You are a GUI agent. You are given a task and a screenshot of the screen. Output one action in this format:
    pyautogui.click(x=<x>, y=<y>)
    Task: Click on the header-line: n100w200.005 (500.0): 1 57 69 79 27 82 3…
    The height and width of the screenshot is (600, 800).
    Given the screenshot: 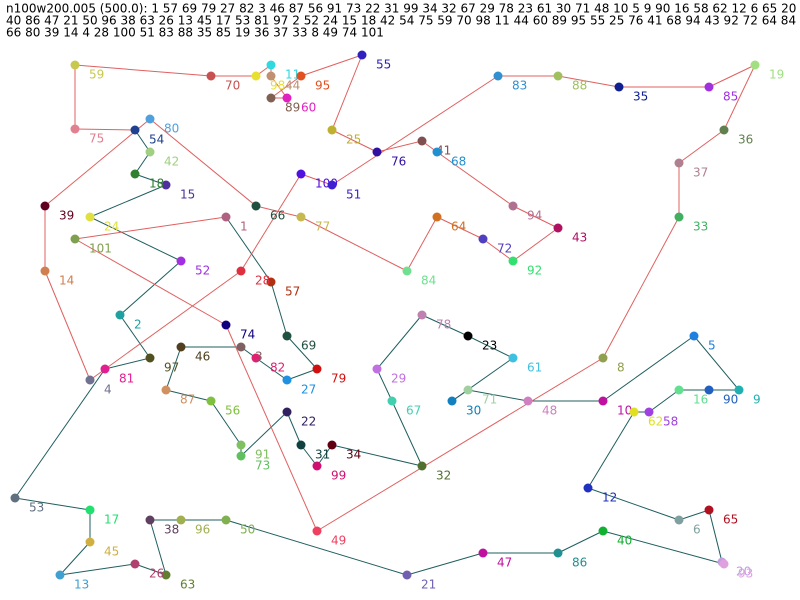 What is the action you would take?
    pyautogui.click(x=403, y=9)
    